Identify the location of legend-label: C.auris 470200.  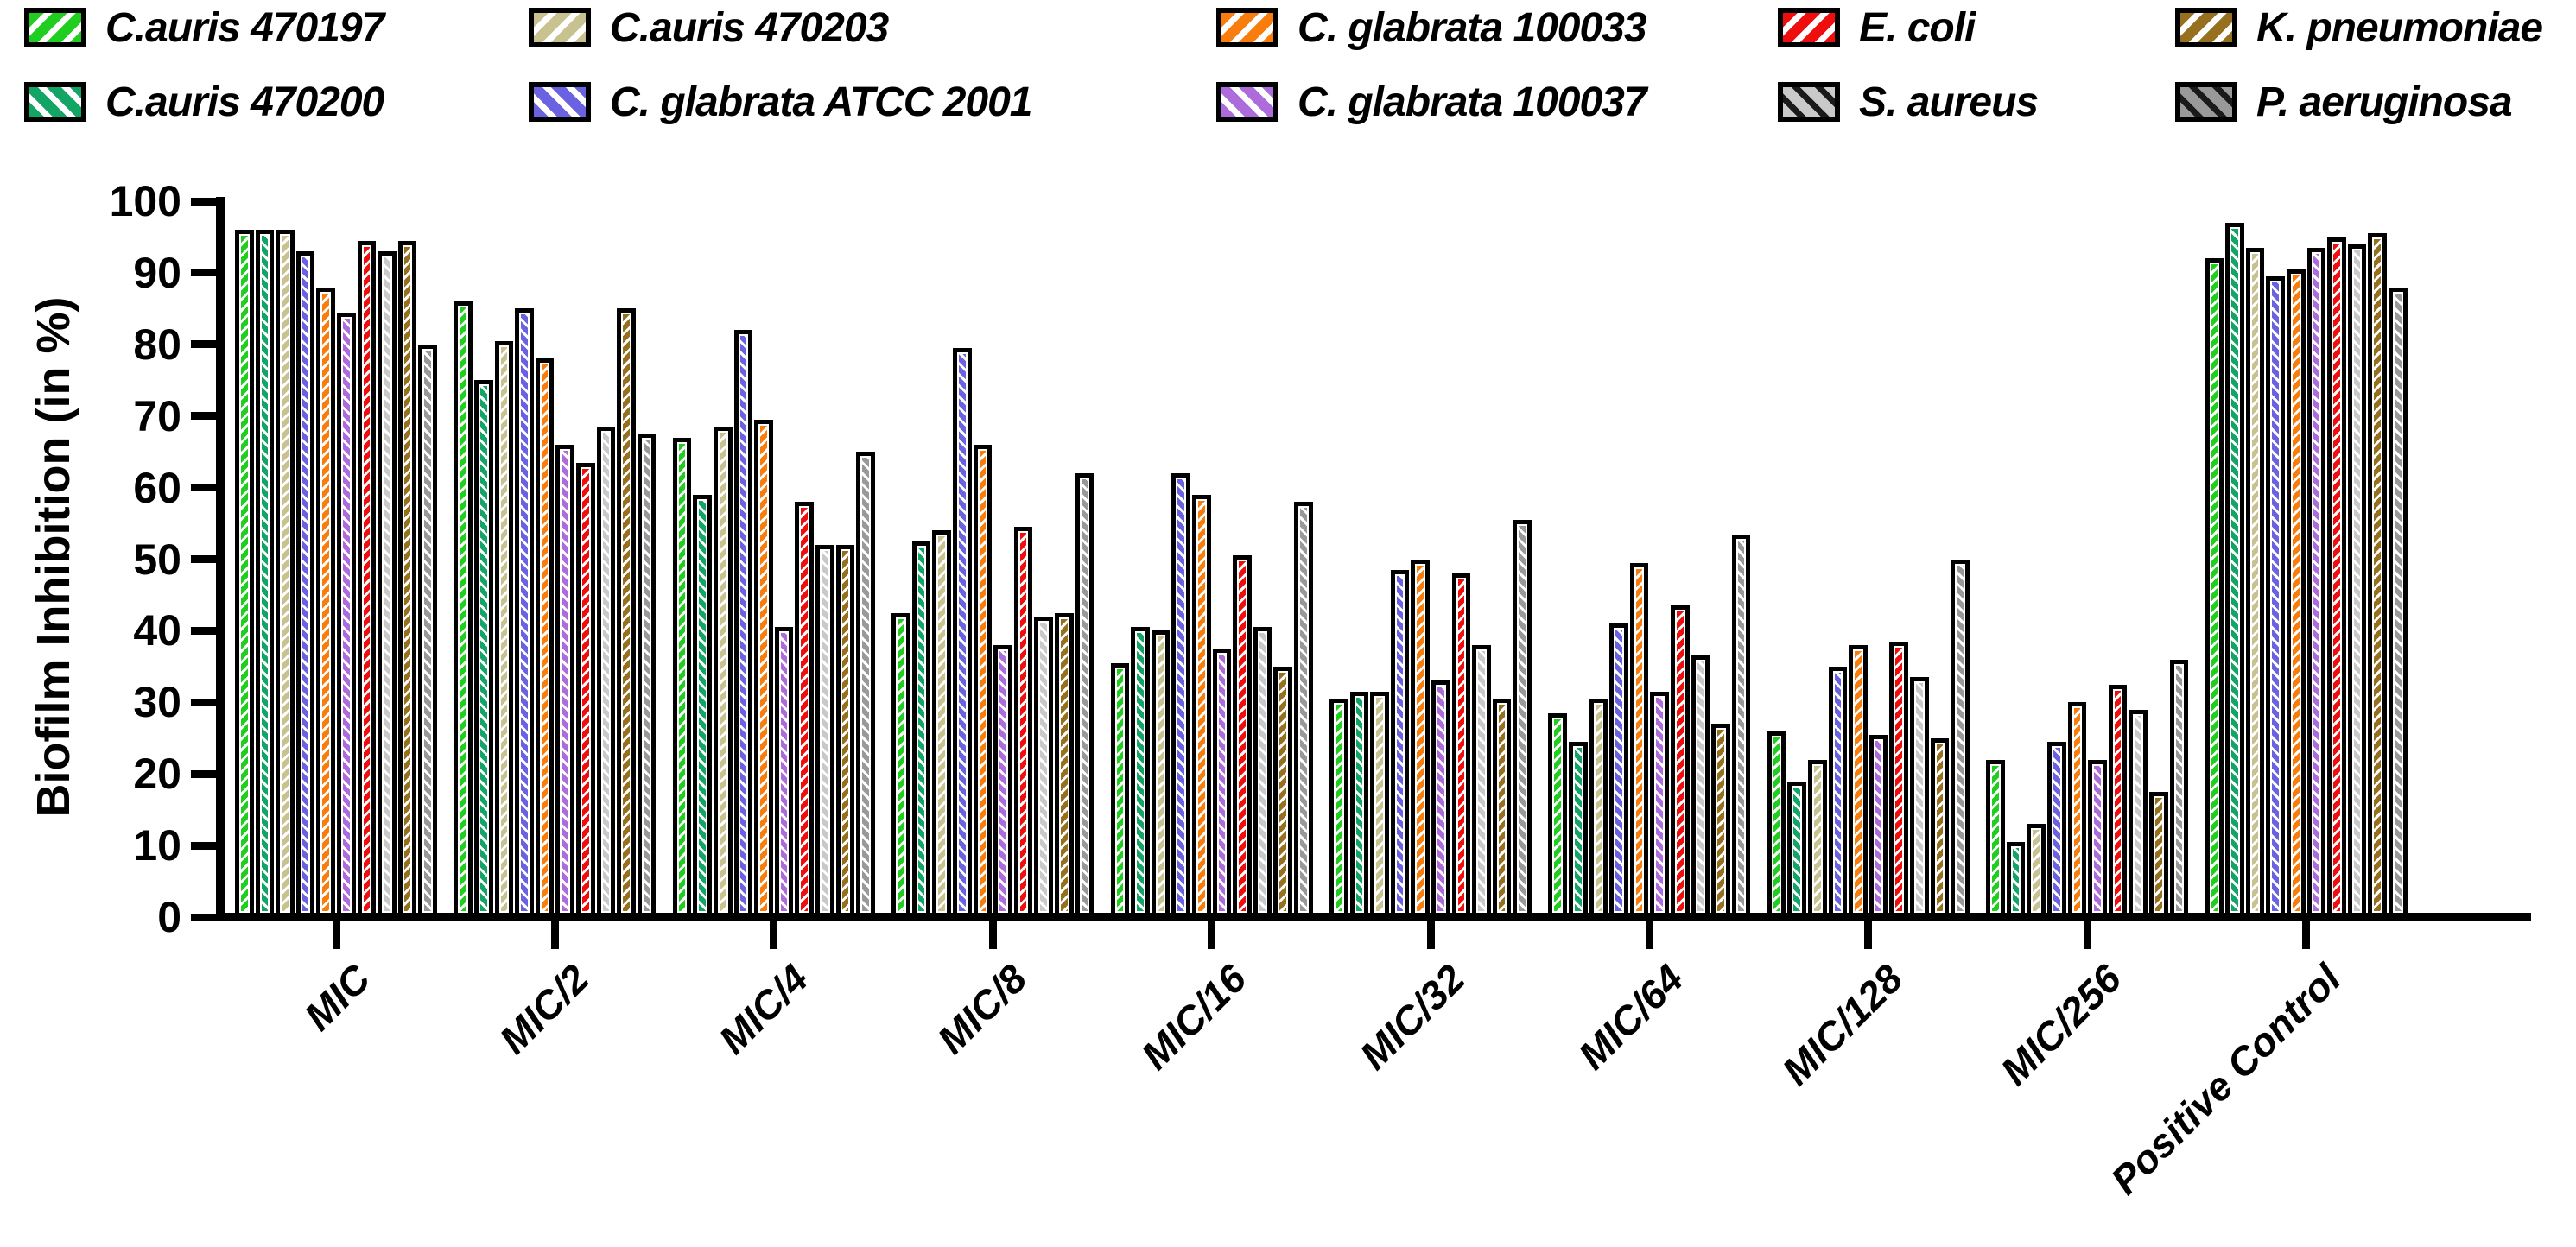
(244, 102).